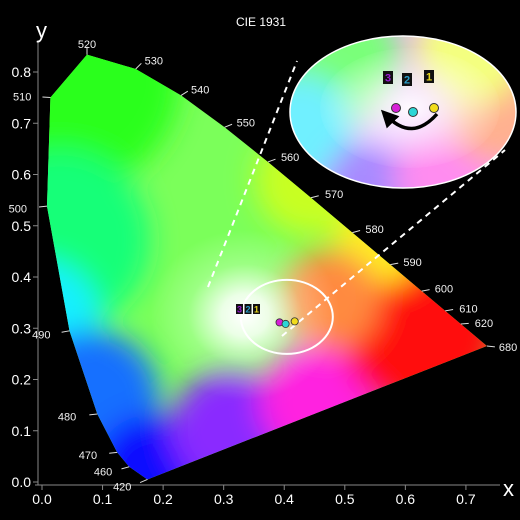  Describe the element at coordinates (42, 499) in the screenshot. I see `x-tick-label: 0.0` at that location.